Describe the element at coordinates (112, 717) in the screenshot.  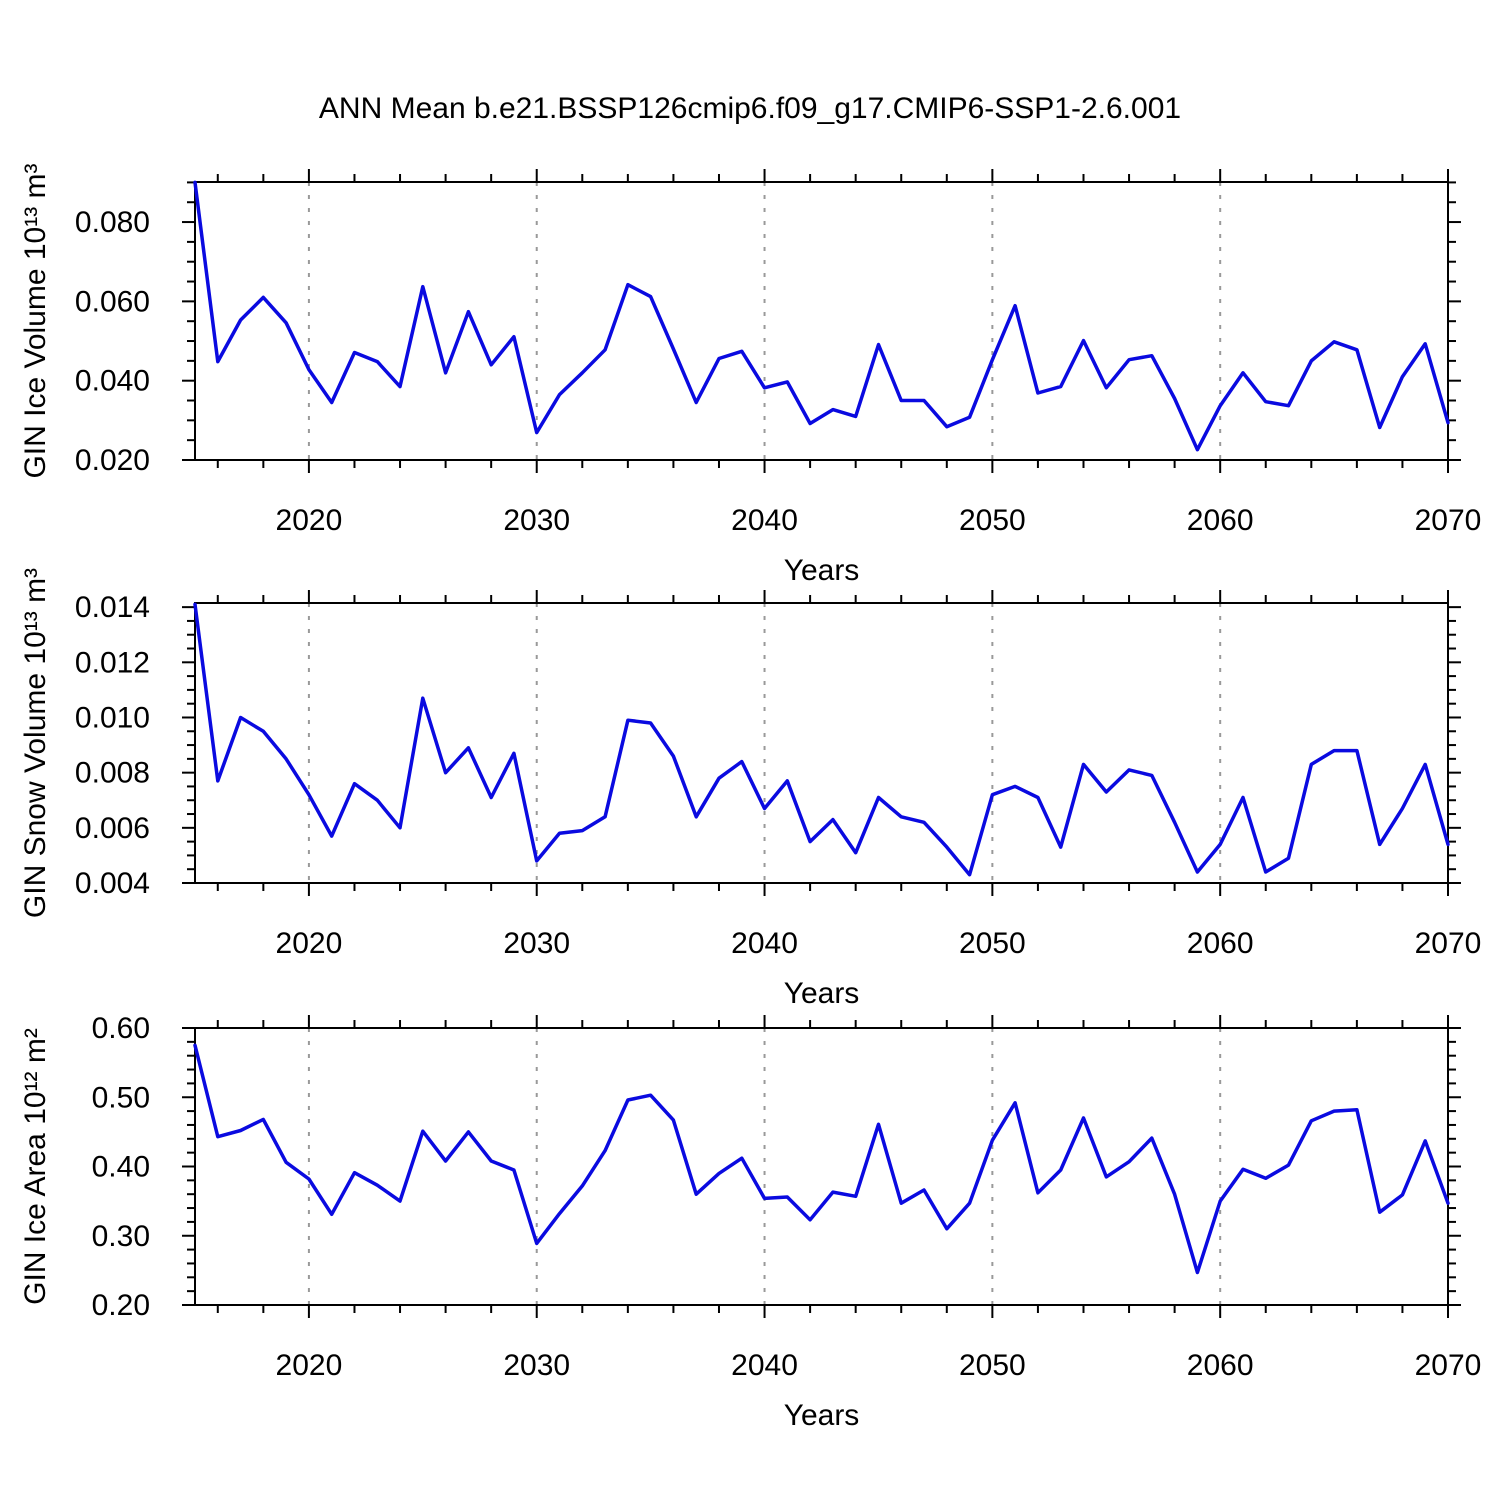
I see `y-tick-label: 0.010` at that location.